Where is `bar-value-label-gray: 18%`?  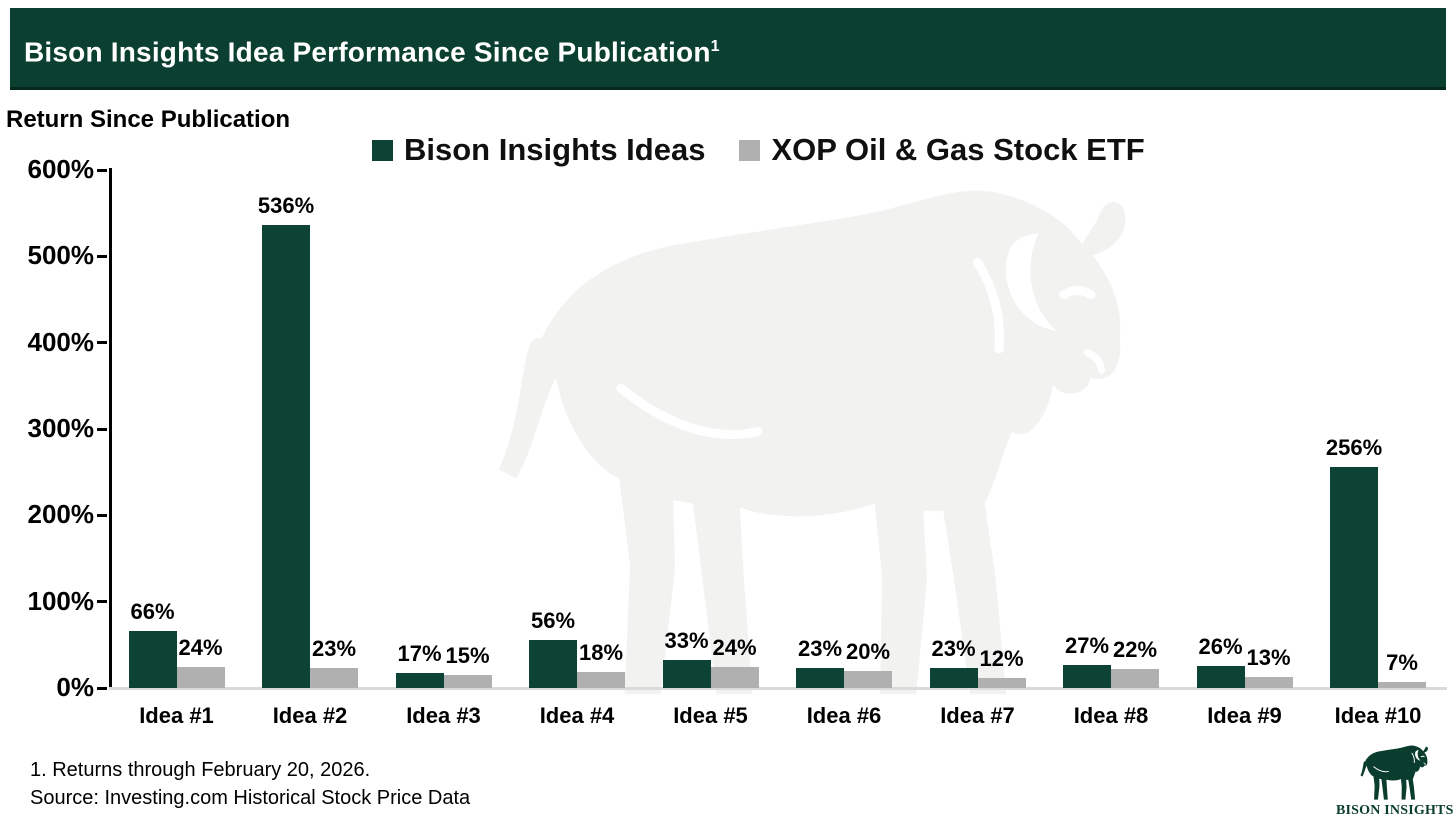
bar-value-label-gray: 18% is located at coordinates (601, 653).